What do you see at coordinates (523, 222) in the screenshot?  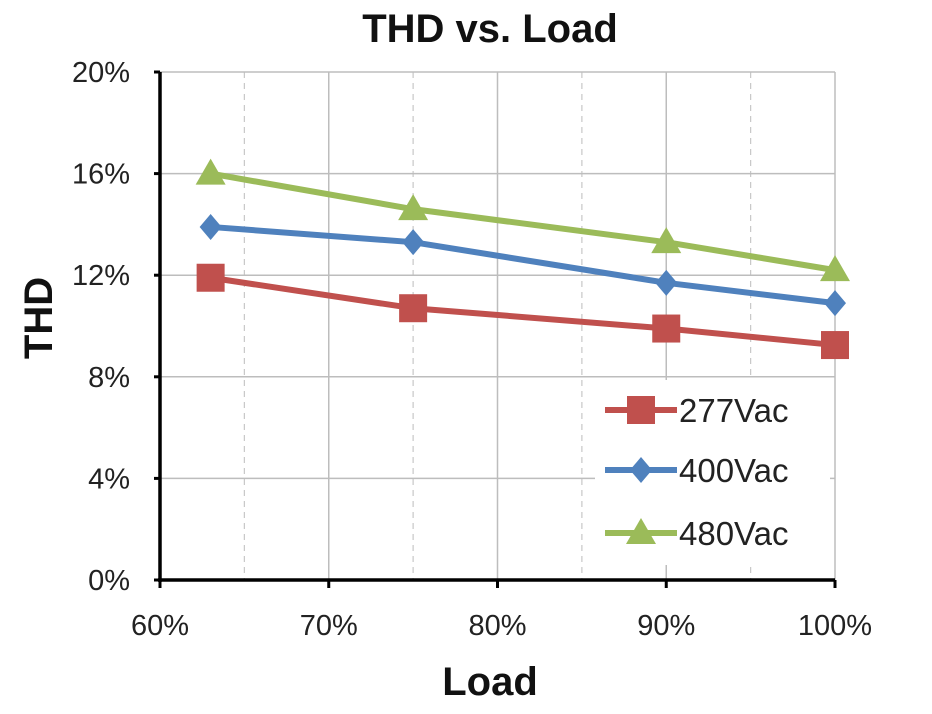 I see `series-line-480Vac` at bounding box center [523, 222].